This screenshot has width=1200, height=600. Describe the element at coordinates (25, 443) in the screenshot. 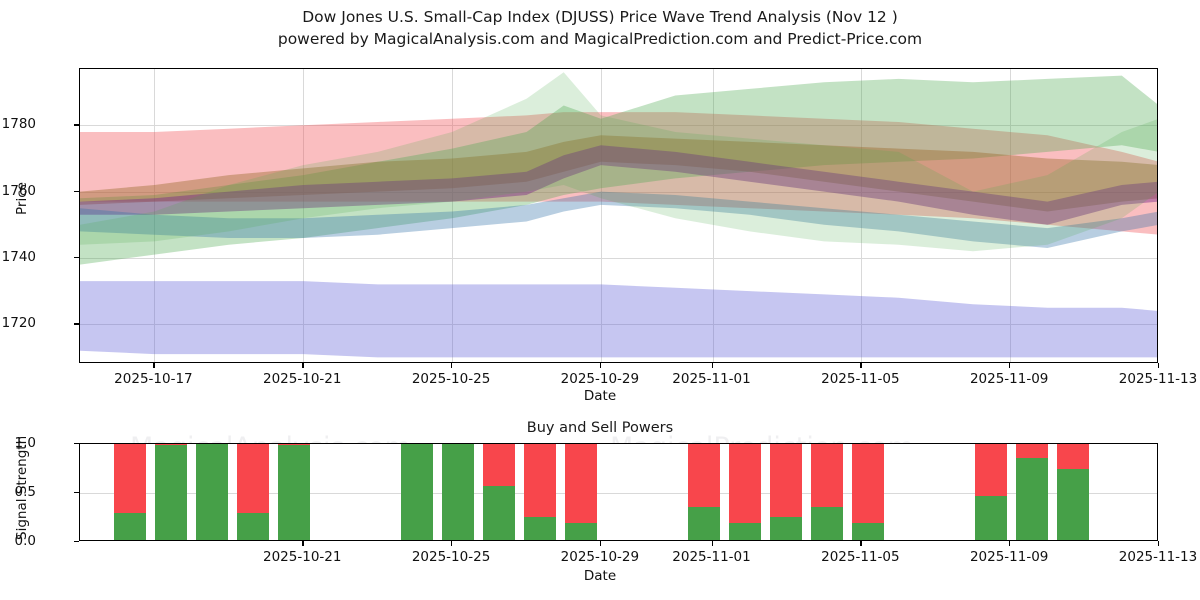

I see `signal-y-tick-label: 1.0` at that location.